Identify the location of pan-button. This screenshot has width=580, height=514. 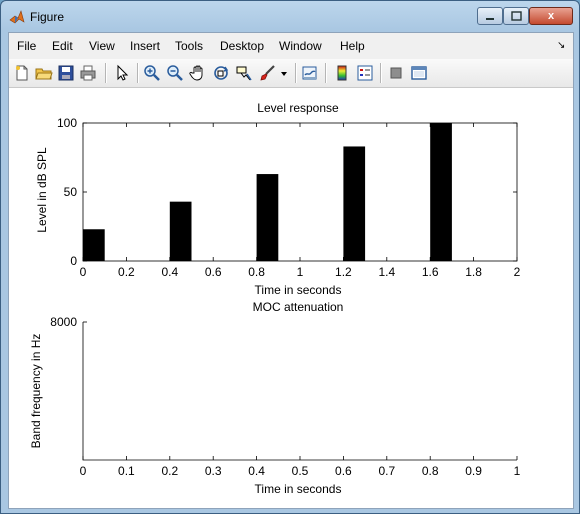
(198, 73).